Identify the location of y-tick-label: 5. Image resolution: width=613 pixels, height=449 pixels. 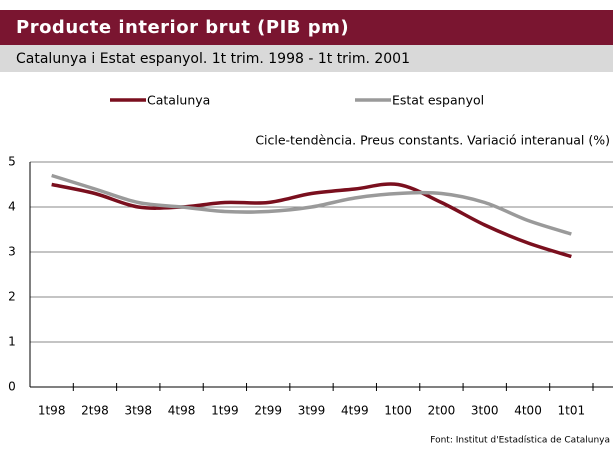
(12, 162).